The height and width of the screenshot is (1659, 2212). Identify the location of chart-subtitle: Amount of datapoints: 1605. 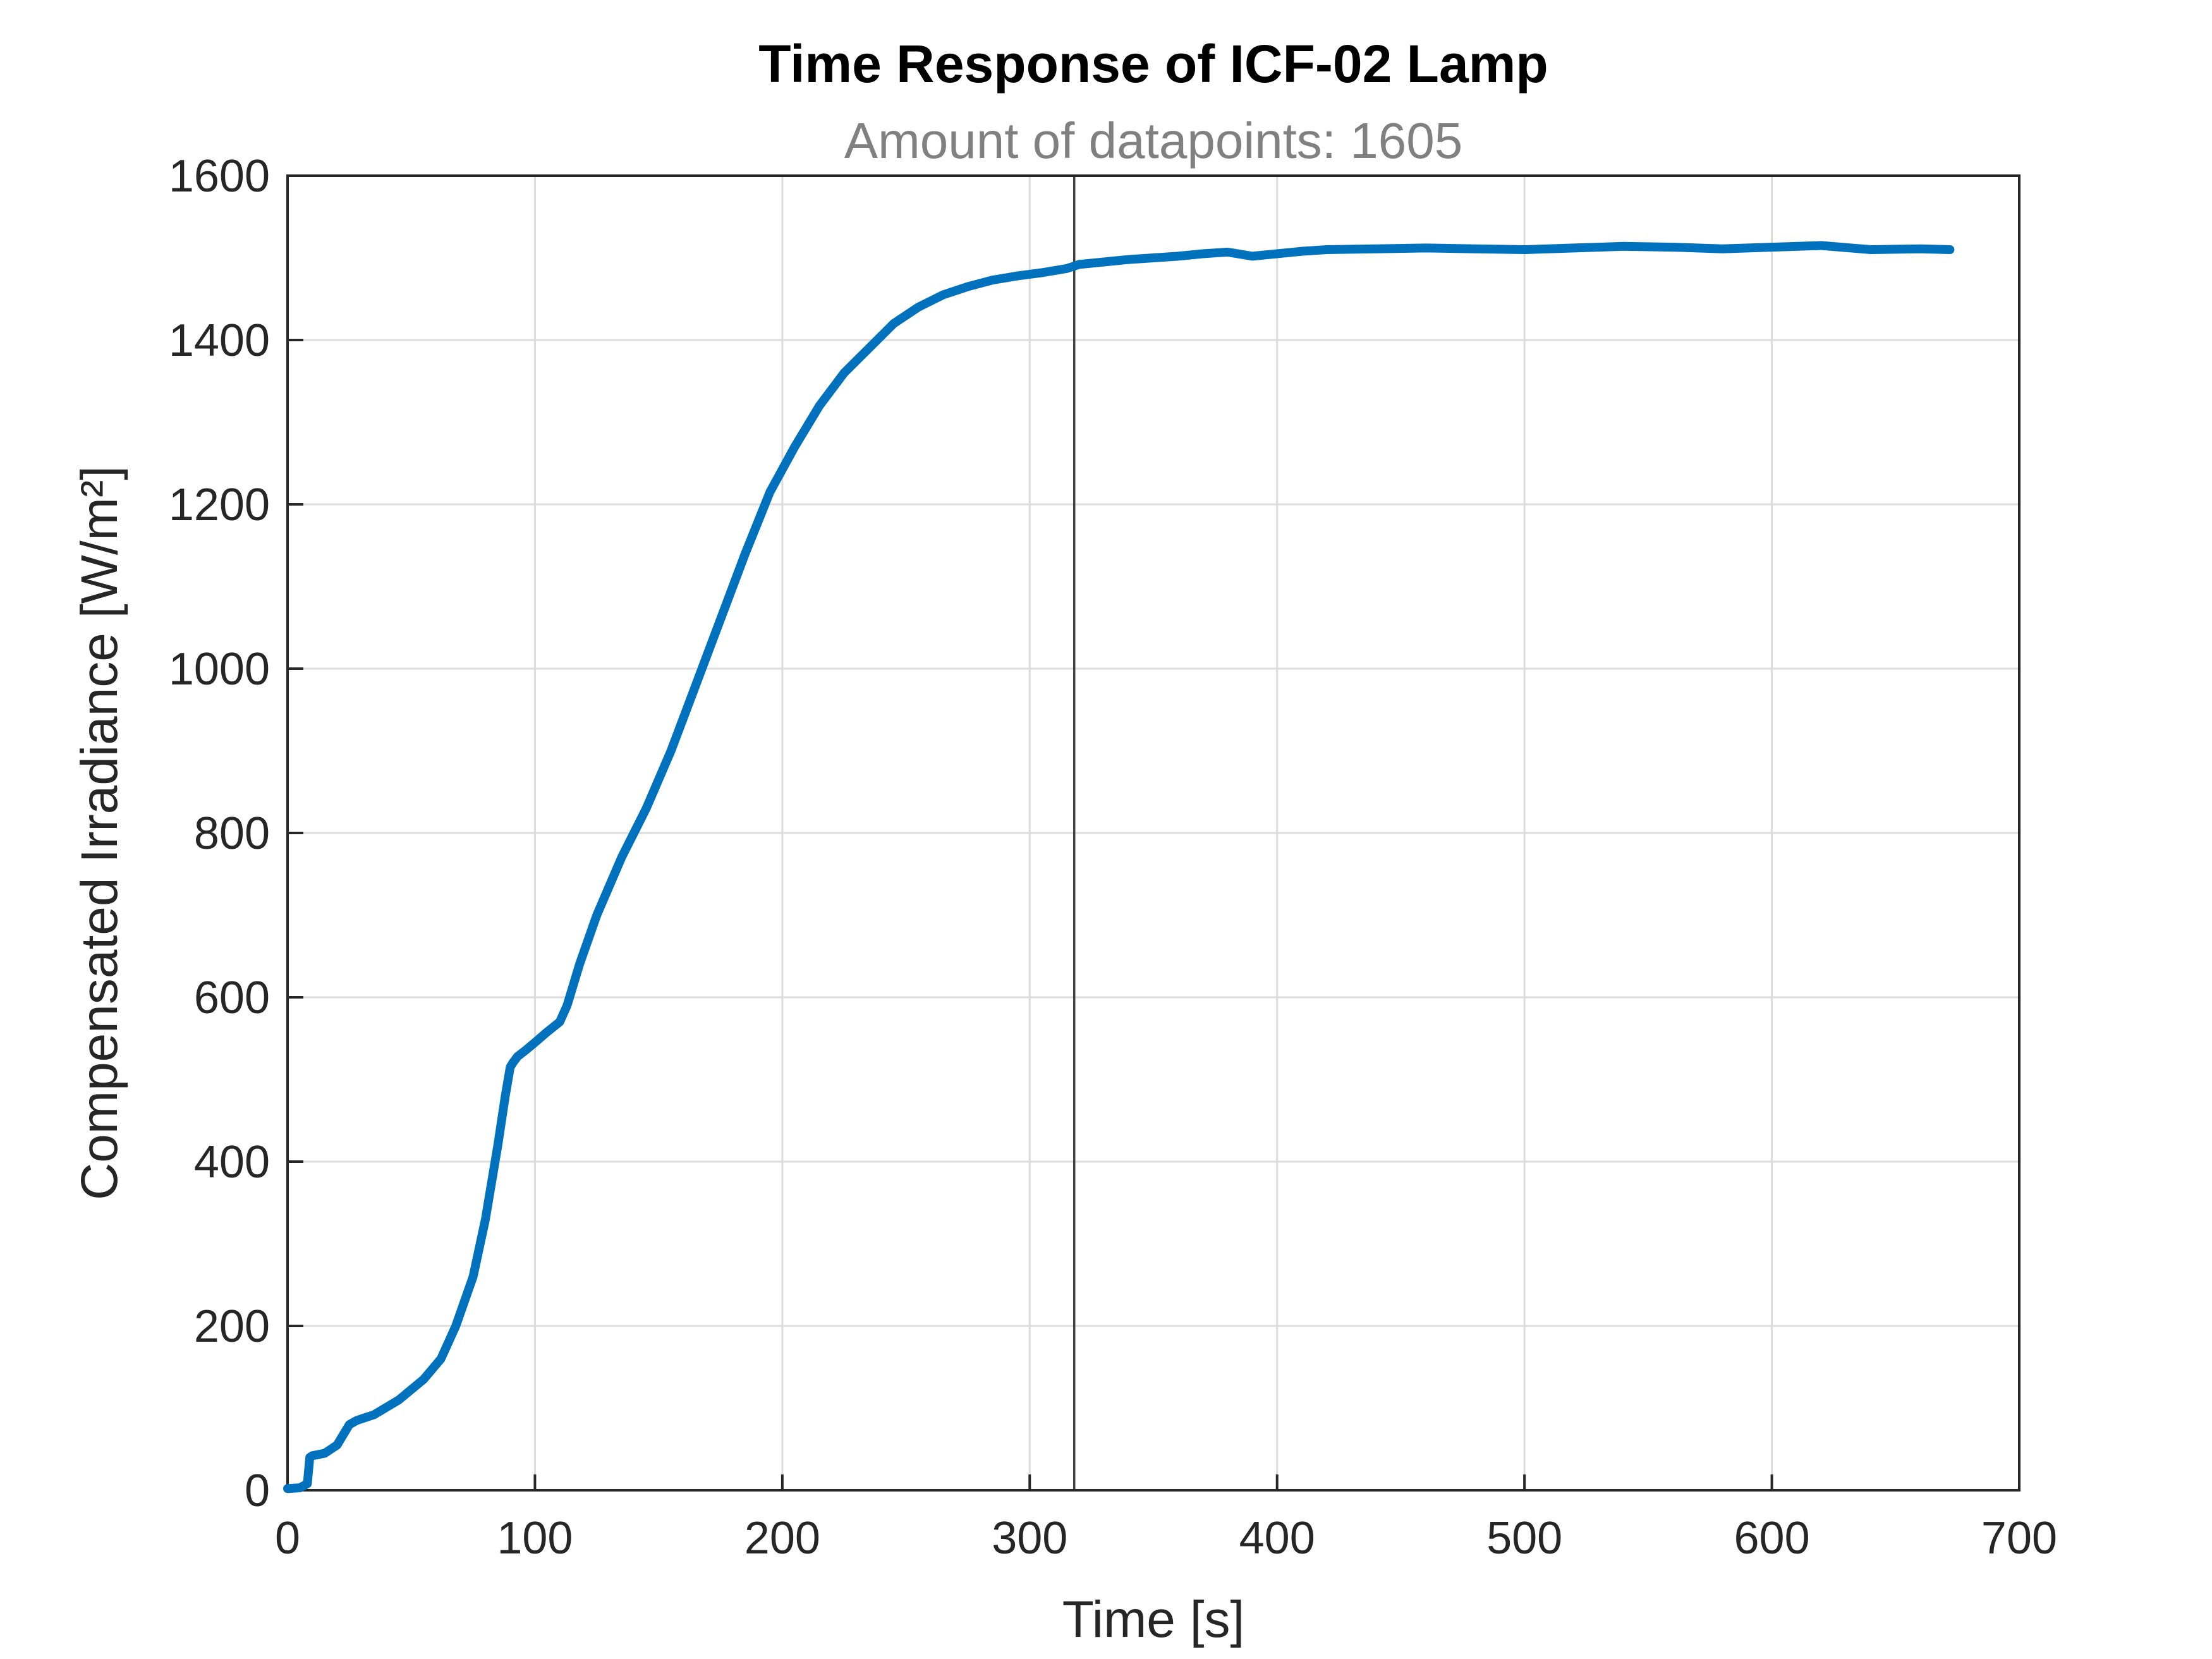
(1153, 140).